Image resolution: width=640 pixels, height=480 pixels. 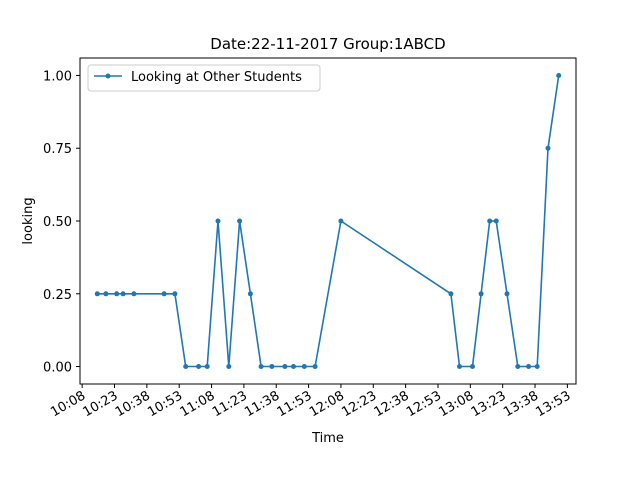 I want to click on chart-title: Date:22-11-2017 Group:1ABCD, so click(x=327, y=44).